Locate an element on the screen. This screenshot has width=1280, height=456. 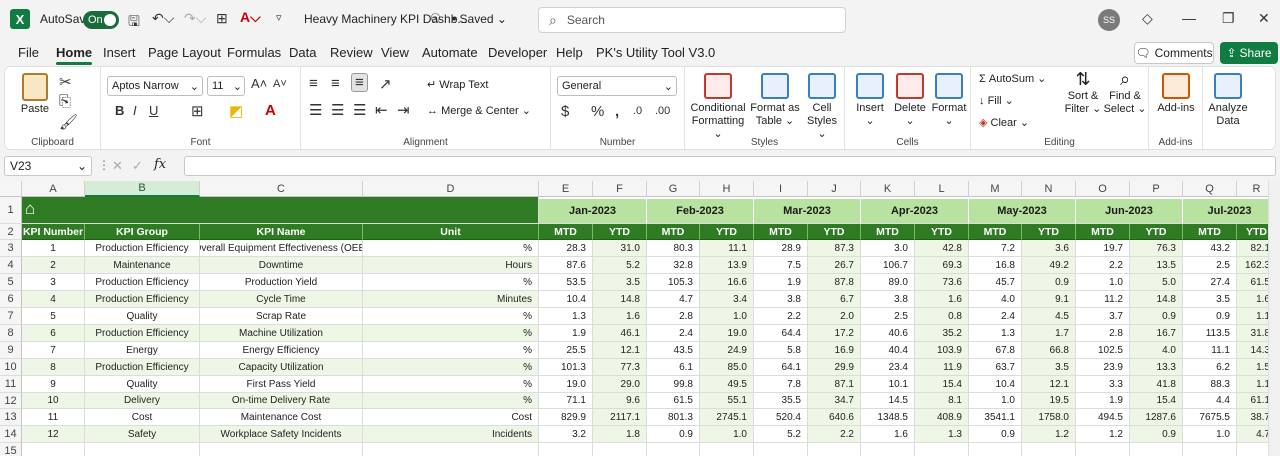
mtd-value-cell: 2.4 is located at coordinates (673, 333).